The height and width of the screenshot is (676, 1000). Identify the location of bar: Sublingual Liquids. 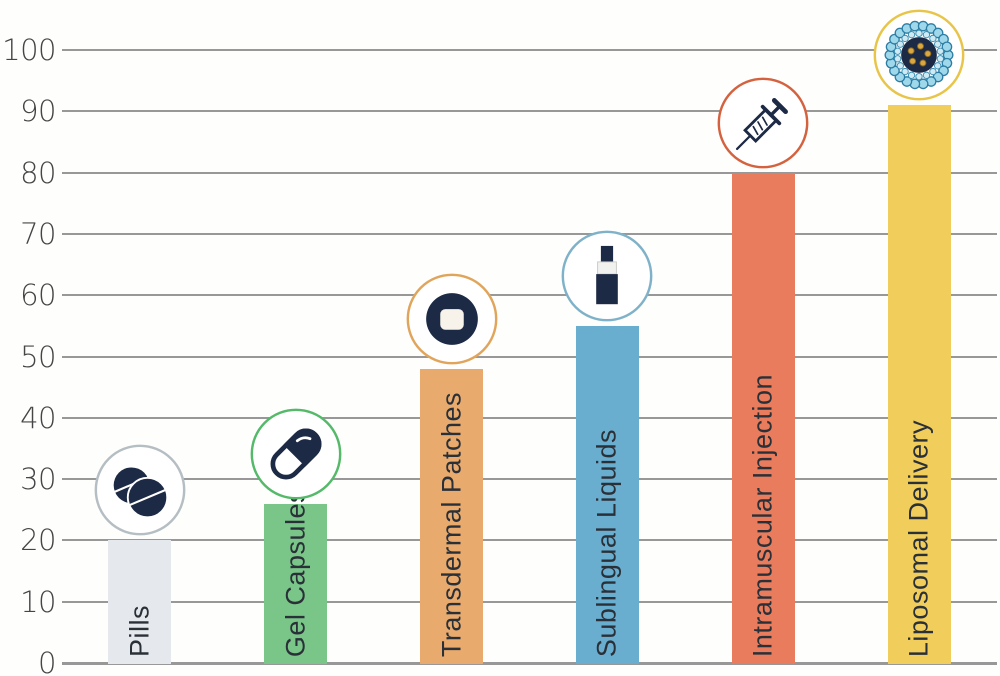
(607, 494).